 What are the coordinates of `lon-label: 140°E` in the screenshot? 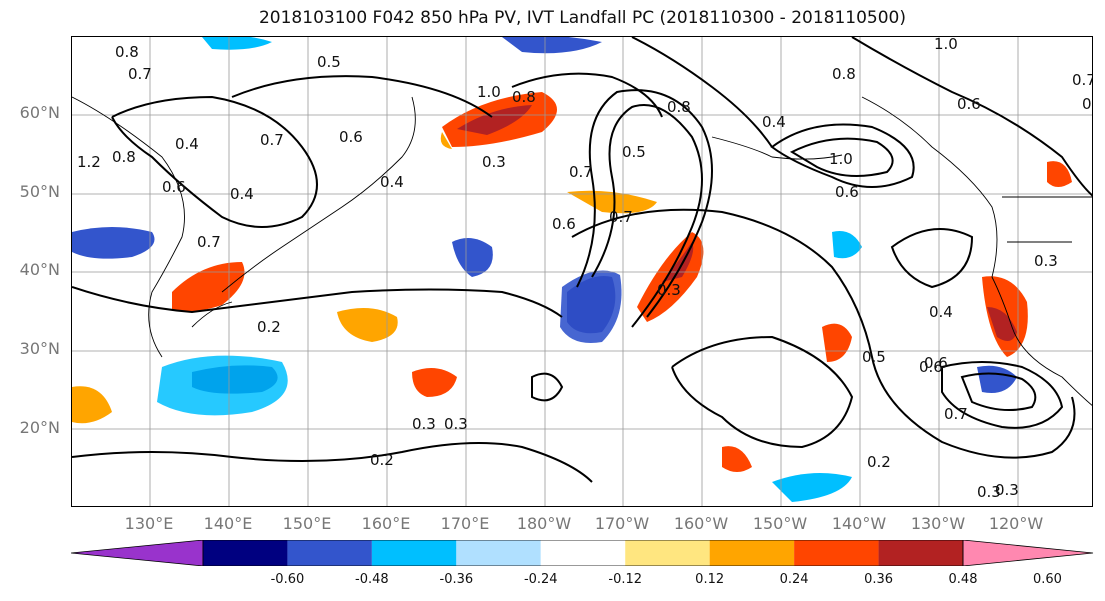 It's located at (228, 523).